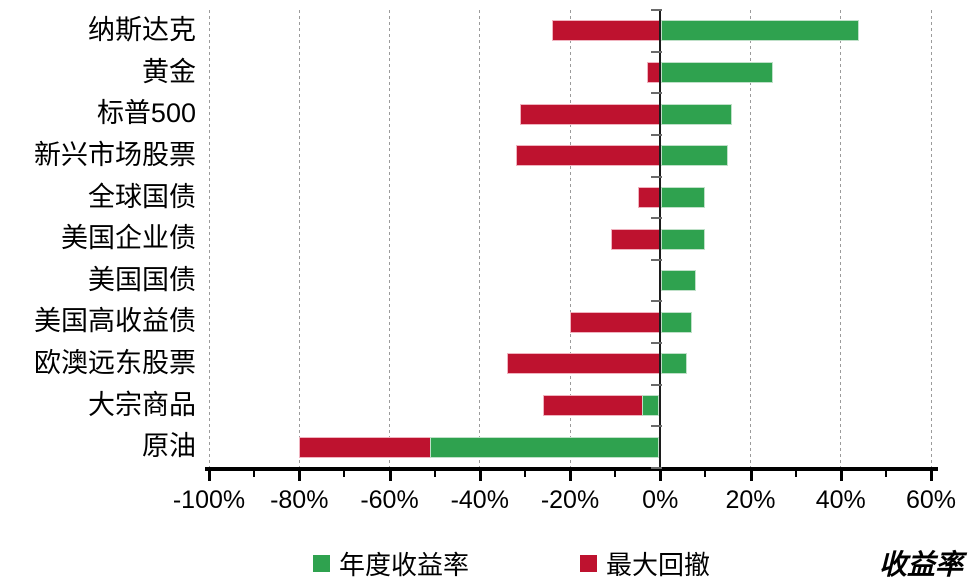  Describe the element at coordinates (169, 446) in the screenshot. I see `category-label: 原油` at that location.